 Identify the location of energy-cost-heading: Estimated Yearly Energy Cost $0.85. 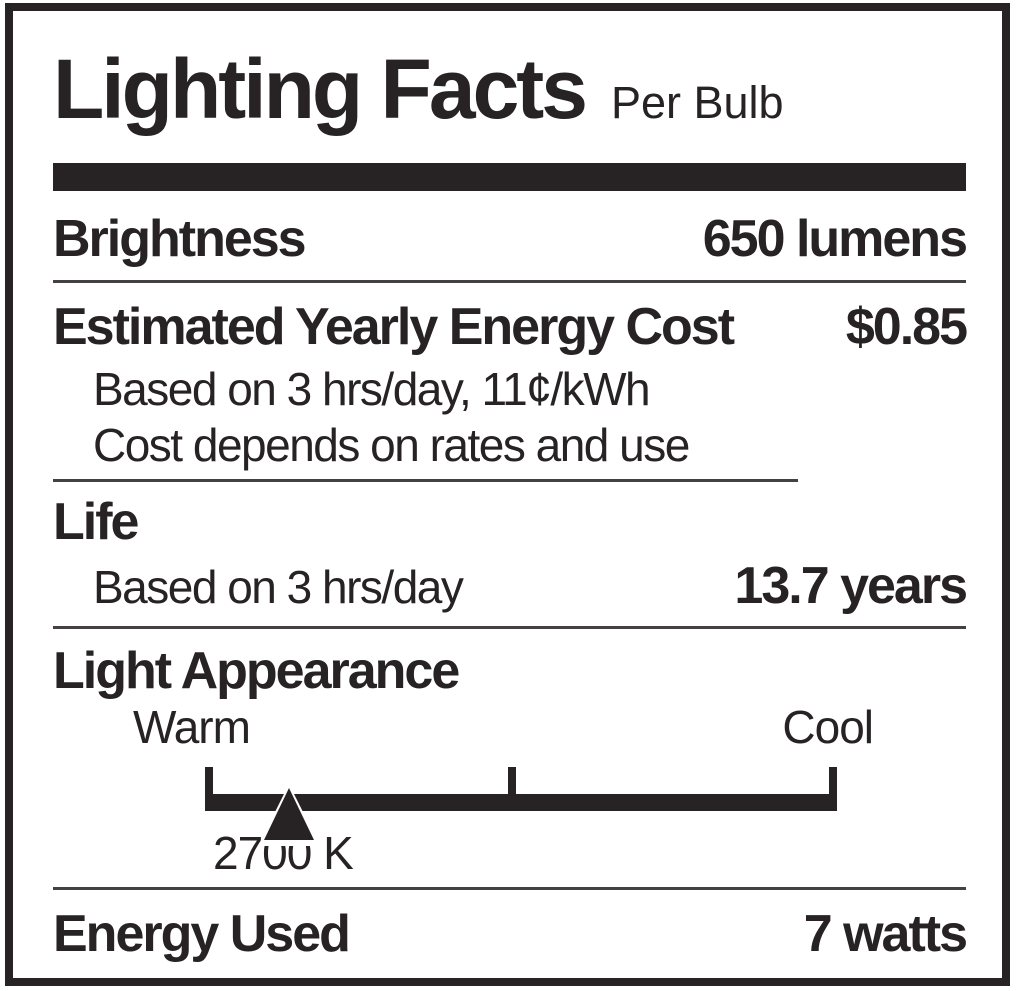
(510, 327).